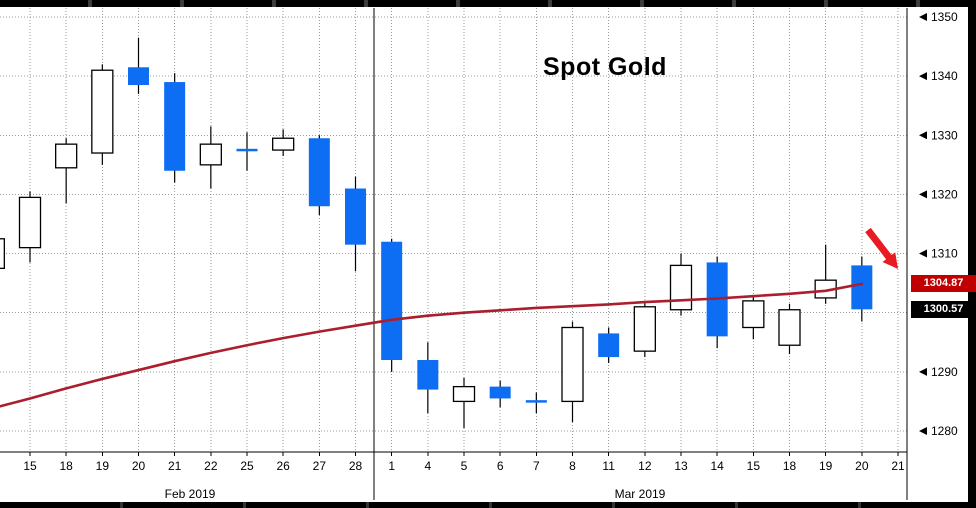 The width and height of the screenshot is (976, 508). Describe the element at coordinates (944, 254) in the screenshot. I see `y-tick-label: 1310` at that location.